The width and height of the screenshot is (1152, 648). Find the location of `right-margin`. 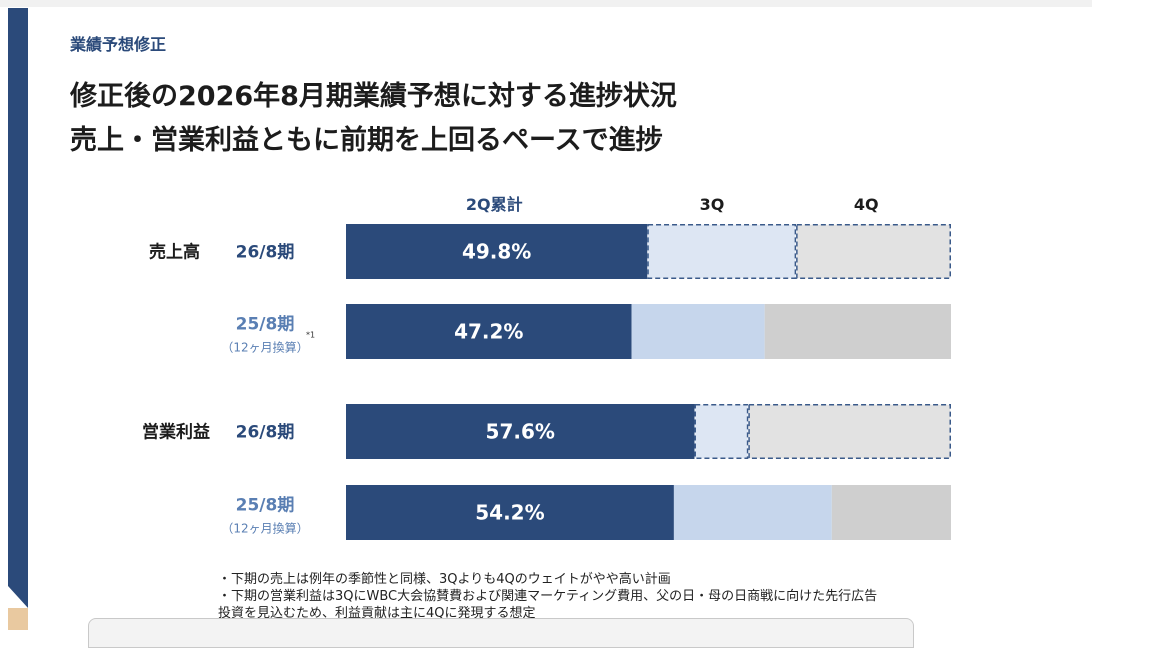

right-margin is located at coordinates (1122, 324).